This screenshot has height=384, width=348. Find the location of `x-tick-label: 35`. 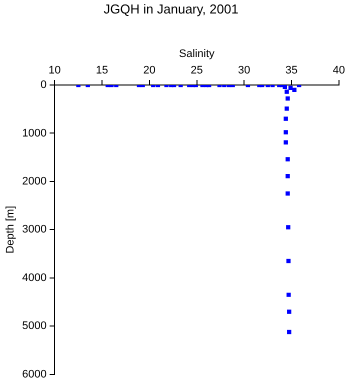

x-tick-label: 35 is located at coordinates (291, 70).